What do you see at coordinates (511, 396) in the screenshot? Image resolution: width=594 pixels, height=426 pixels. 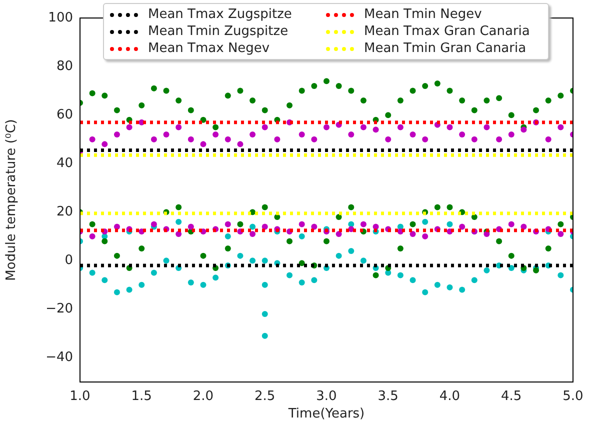 I see `x-tick-label: 4.5` at bounding box center [511, 396].